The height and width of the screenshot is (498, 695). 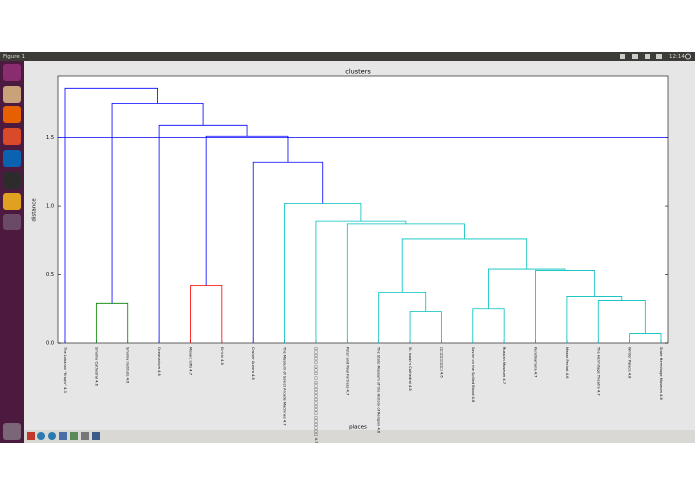 What do you see at coordinates (359, 436) in the screenshot?
I see `toolbar` at bounding box center [359, 436].